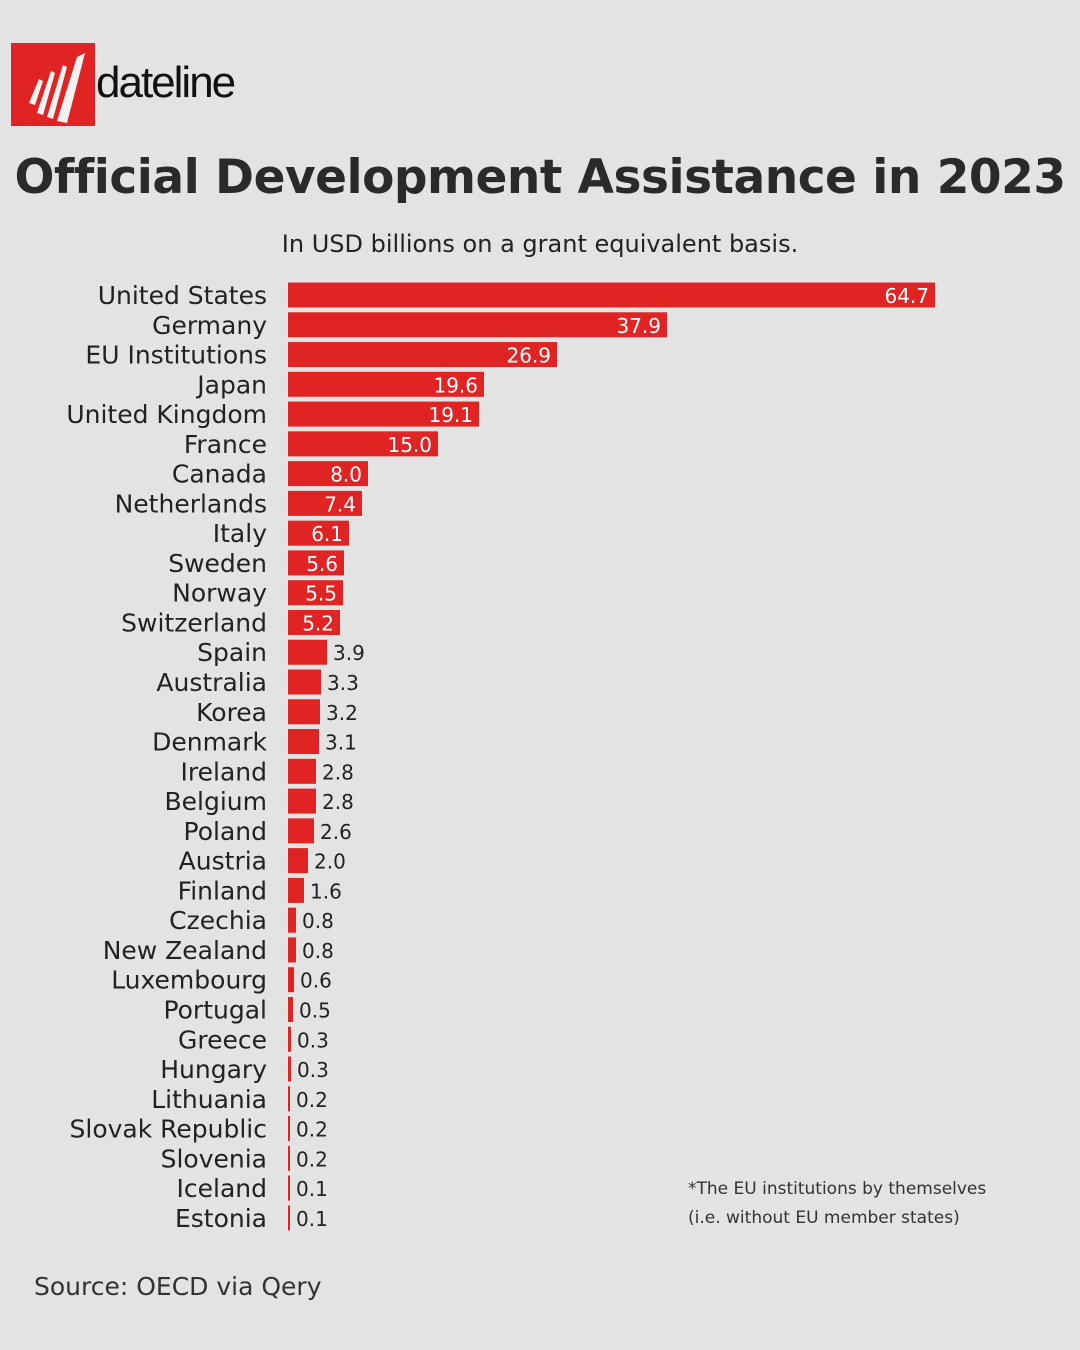  What do you see at coordinates (336, 832) in the screenshot?
I see `data-label: 2.6` at bounding box center [336, 832].